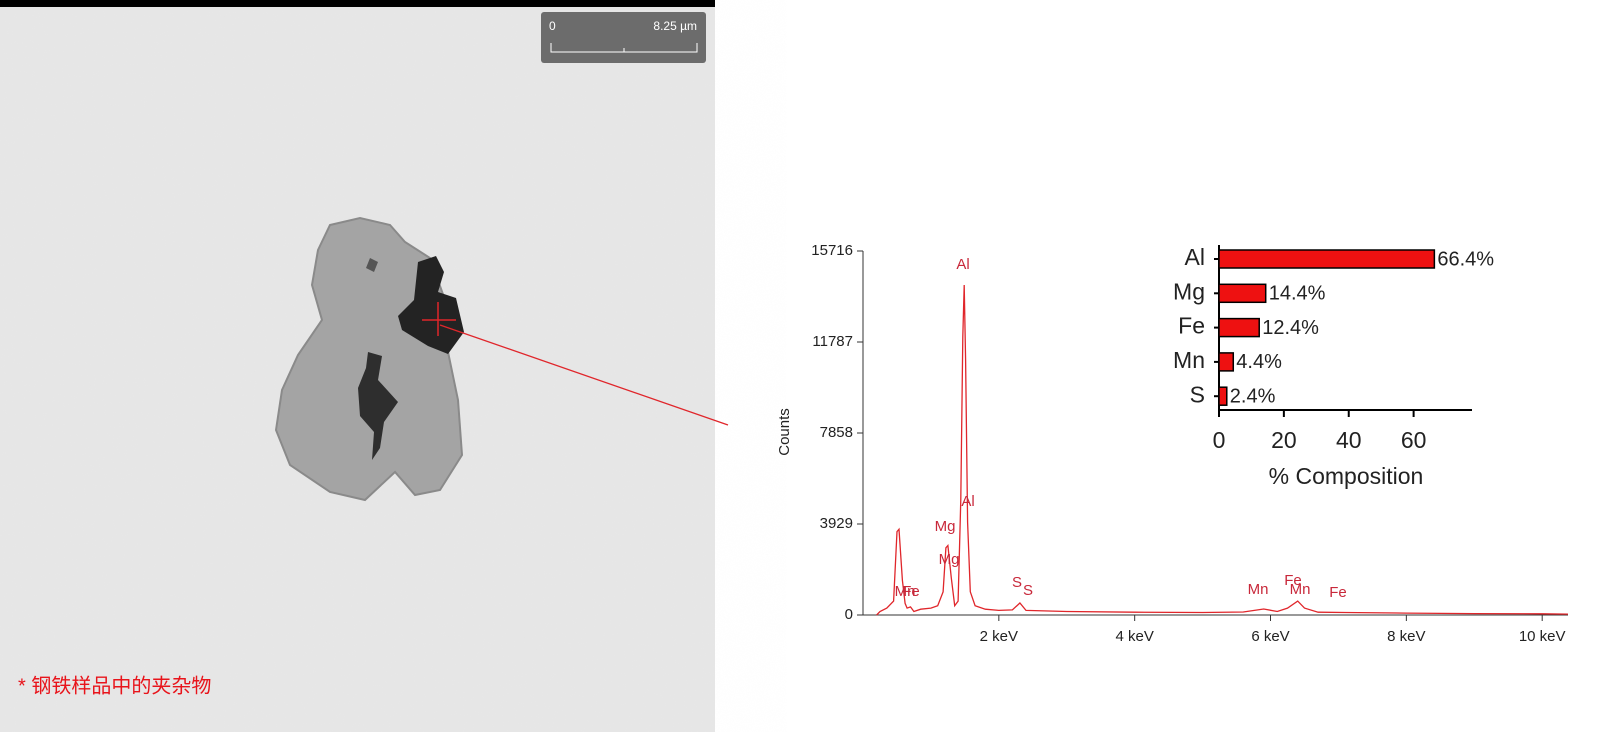  Describe the element at coordinates (1259, 362) in the screenshot. I see `value-label: 4.4%` at that location.